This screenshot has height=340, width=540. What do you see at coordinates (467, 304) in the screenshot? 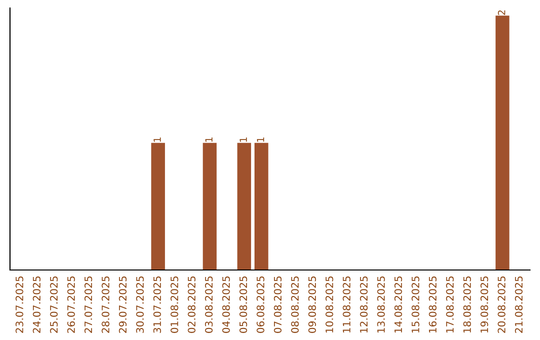
I see `x-tick-label: 18.08.2025` at bounding box center [467, 304].